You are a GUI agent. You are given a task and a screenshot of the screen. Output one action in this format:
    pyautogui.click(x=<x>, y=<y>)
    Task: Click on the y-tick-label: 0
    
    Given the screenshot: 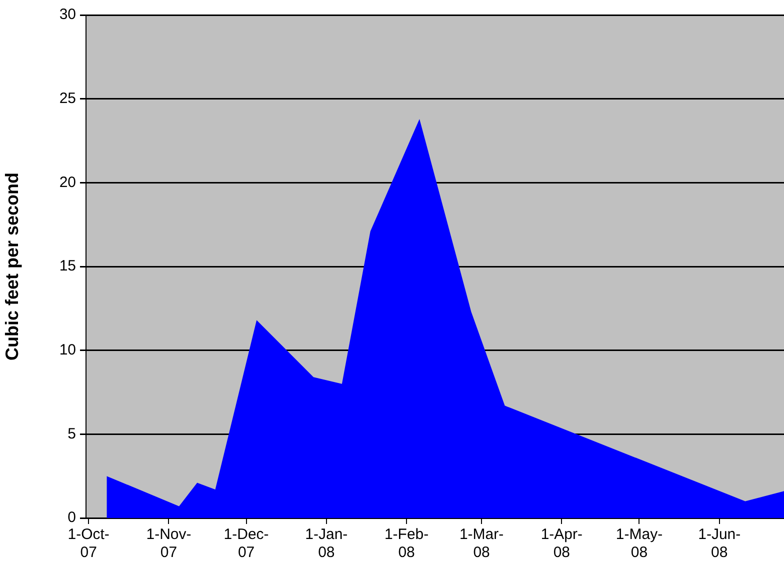 What is the action you would take?
    pyautogui.click(x=72, y=517)
    